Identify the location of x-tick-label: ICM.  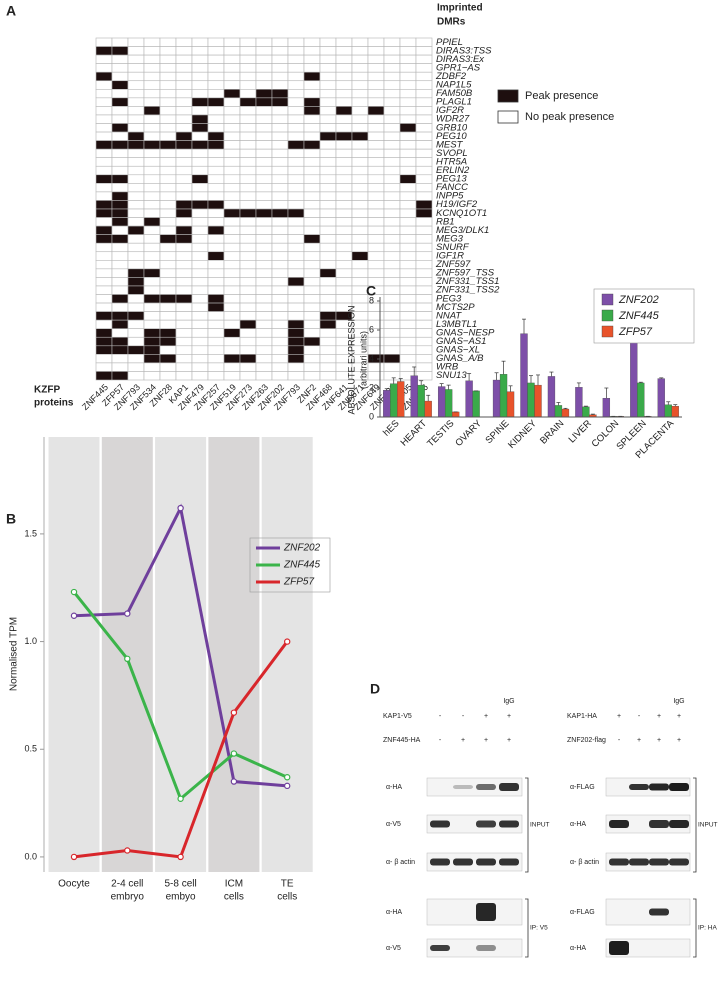
(234, 884).